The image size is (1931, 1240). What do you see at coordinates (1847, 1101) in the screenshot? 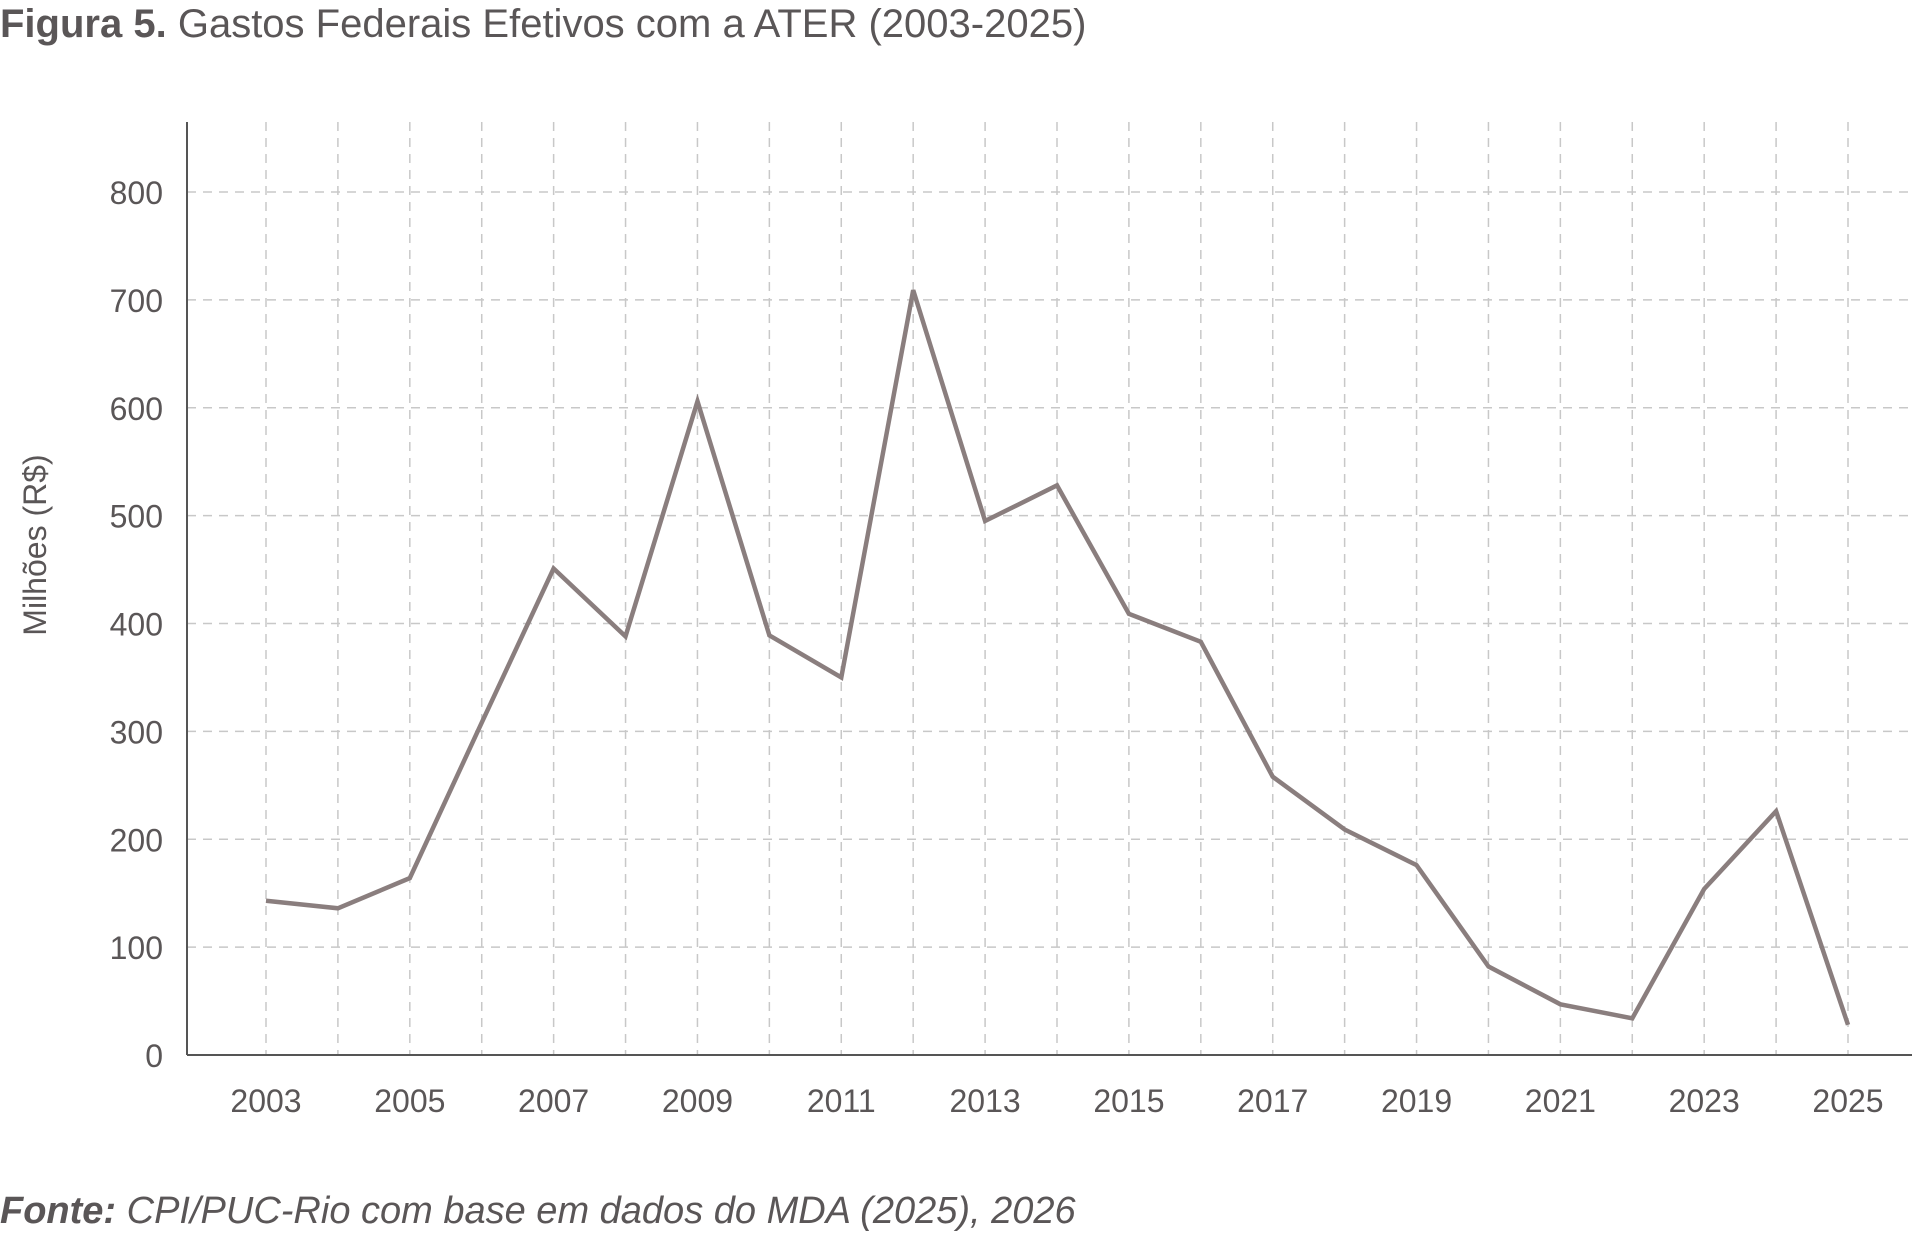
I see `x-tick-label: 2025` at bounding box center [1847, 1101].